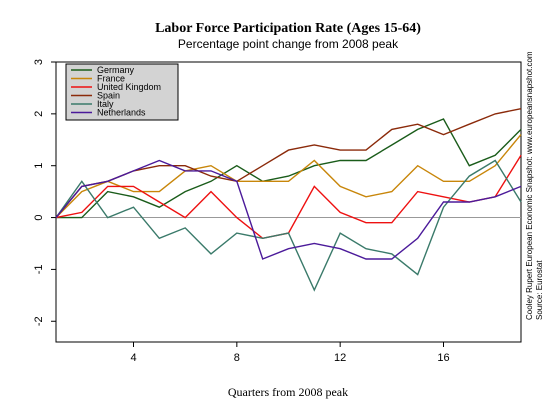  Describe the element at coordinates (111, 79) in the screenshot. I see `legend-label-france: France` at that location.